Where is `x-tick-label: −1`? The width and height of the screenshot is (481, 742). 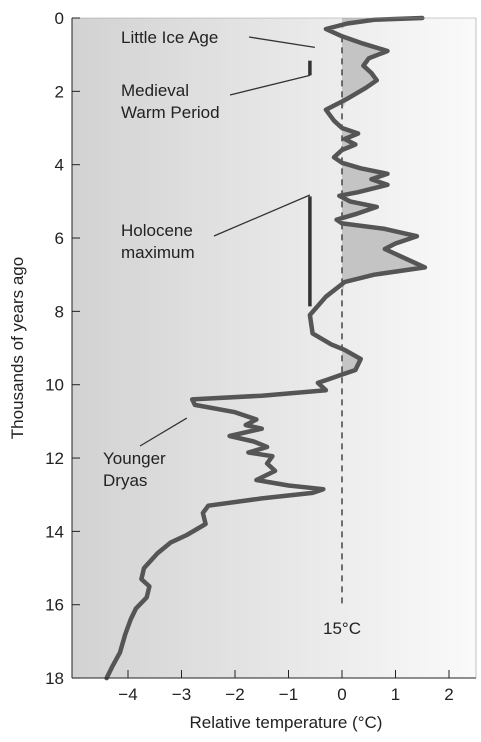
x-tick-label: −1 is located at coordinates (288, 694).